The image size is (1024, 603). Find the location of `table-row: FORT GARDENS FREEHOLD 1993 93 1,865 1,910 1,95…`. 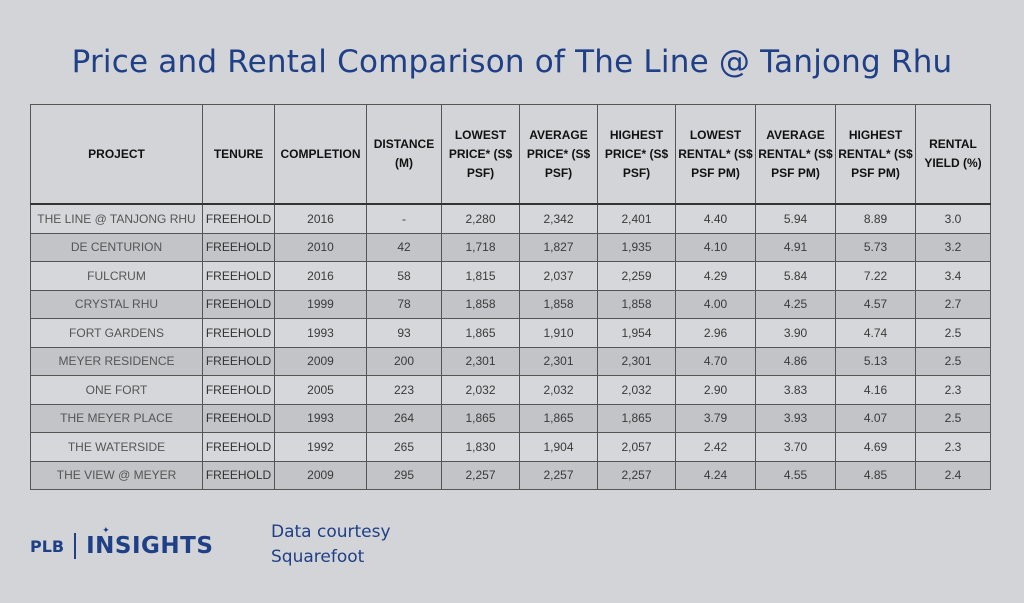

table-row: FORT GARDENS FREEHOLD 1993 93 1,865 1,910 1,95… is located at coordinates (510, 333).